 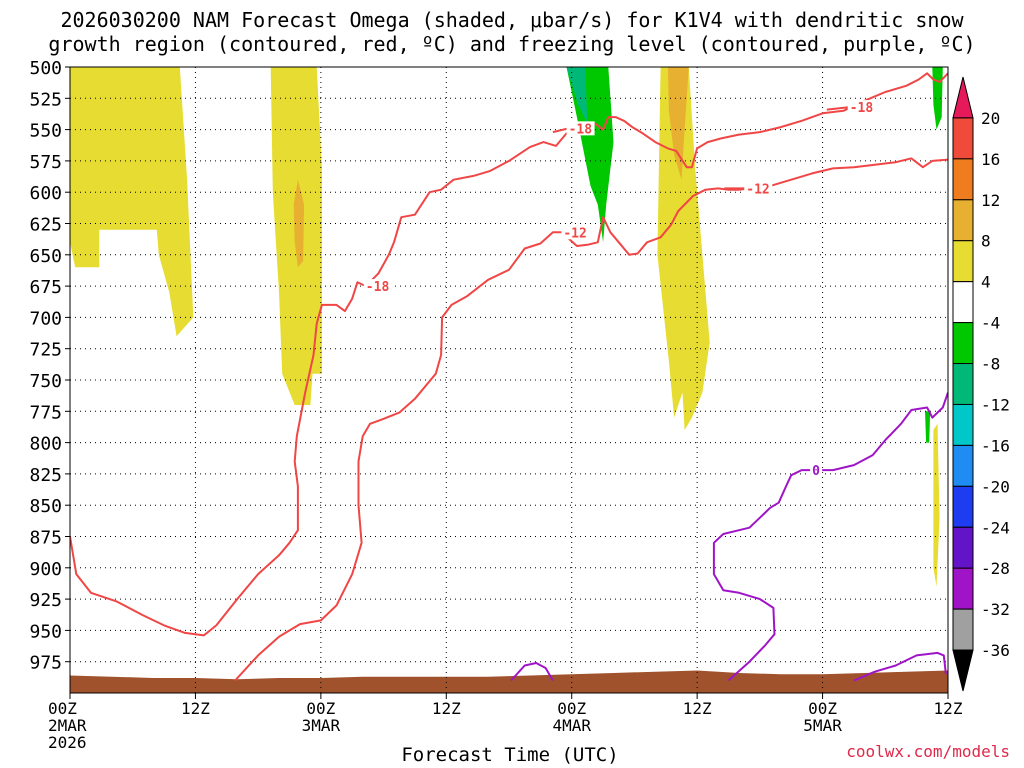 What do you see at coordinates (446, 708) in the screenshot?
I see `x-tick-label-36-0: 12Z` at bounding box center [446, 708].